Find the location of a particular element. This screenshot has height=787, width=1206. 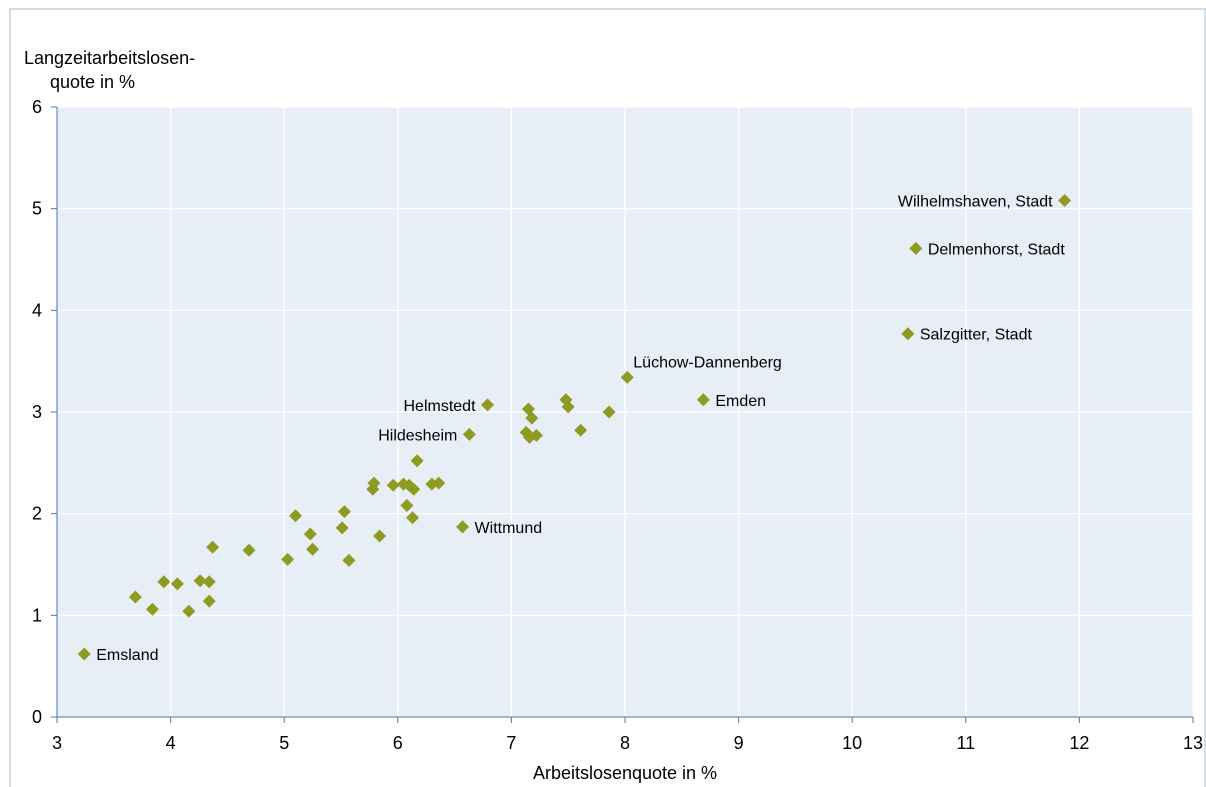

y-tick-label: 1 is located at coordinates (37, 615).